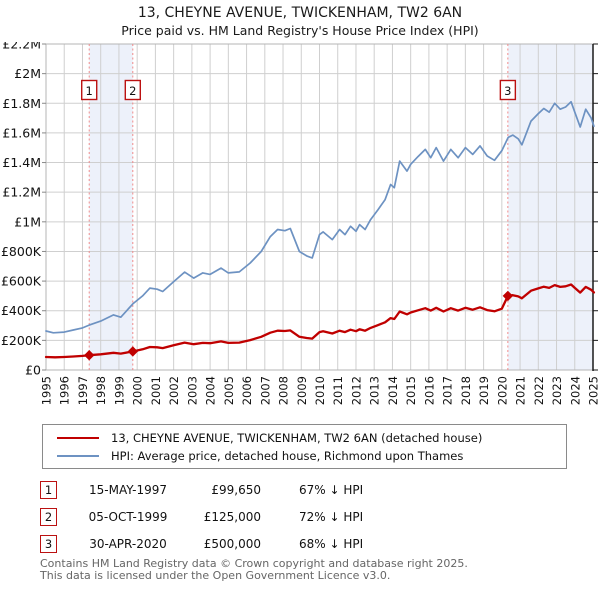 Image resolution: width=600 pixels, height=590 pixels. What do you see at coordinates (484, 390) in the screenshot?
I see `svg-text: 2019` at bounding box center [484, 390].